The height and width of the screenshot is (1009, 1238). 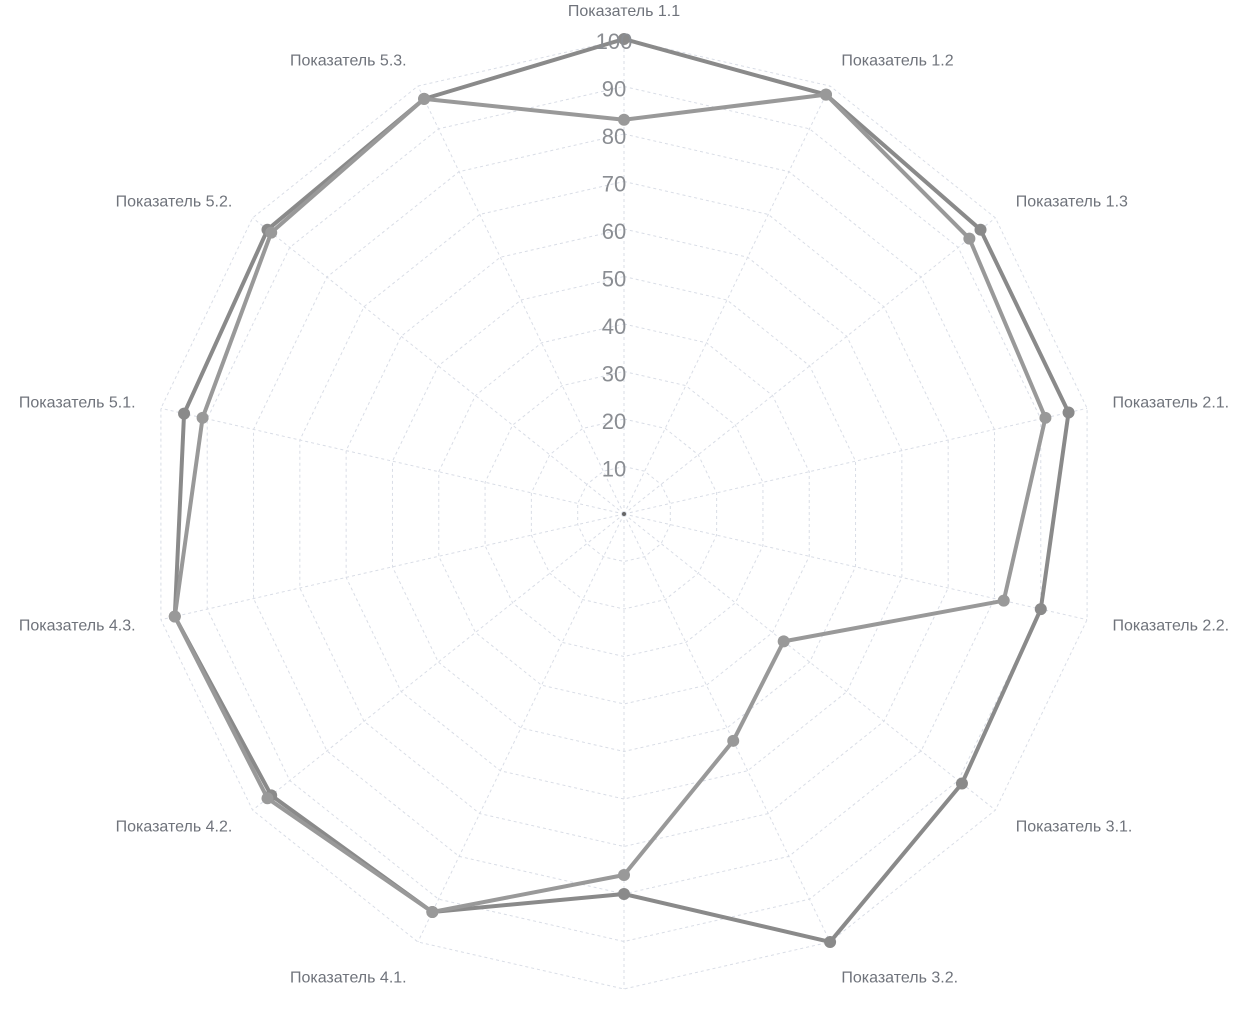 What do you see at coordinates (624, 11) in the screenshot?
I see `axis-label: Показатель 1.1` at bounding box center [624, 11].